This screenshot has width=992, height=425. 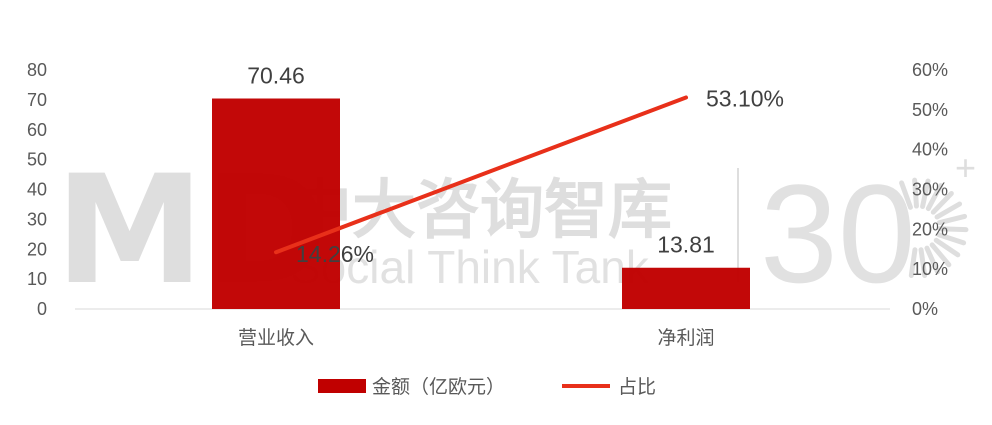 I want to click on right-y-tick-label: 10%, so click(x=930, y=269).